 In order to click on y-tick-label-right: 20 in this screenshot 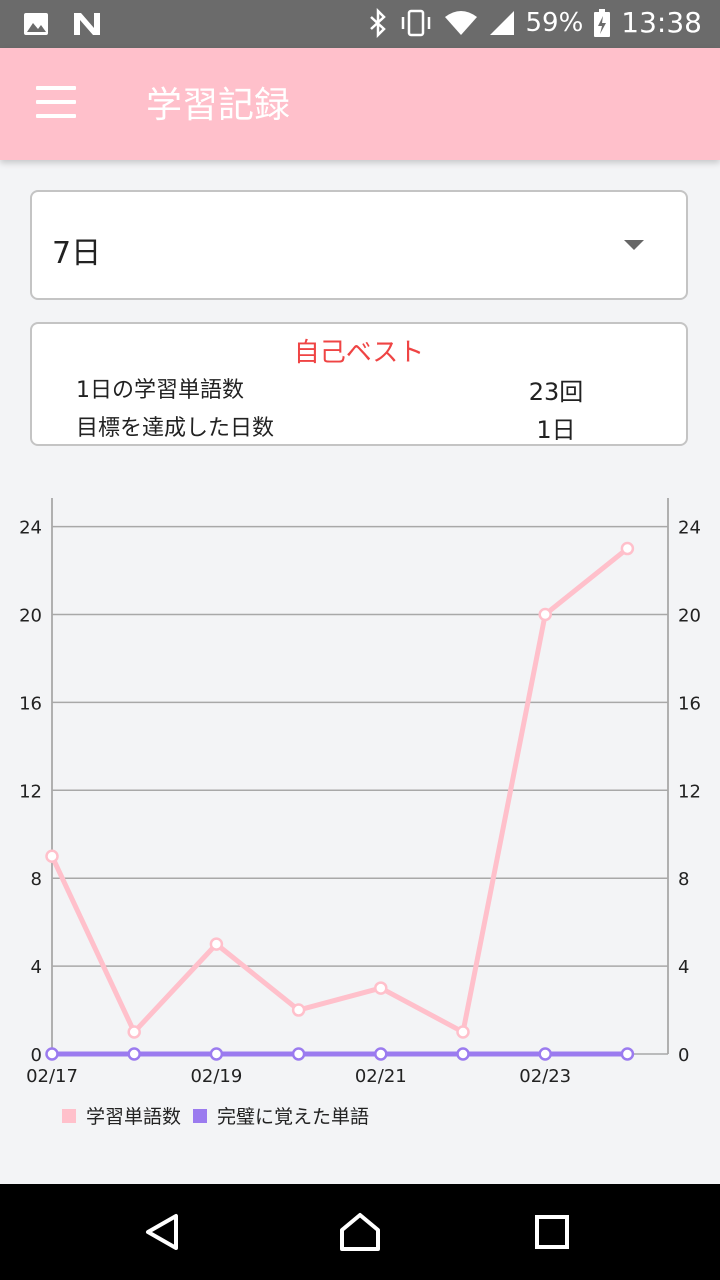, I will do `click(689, 615)`.